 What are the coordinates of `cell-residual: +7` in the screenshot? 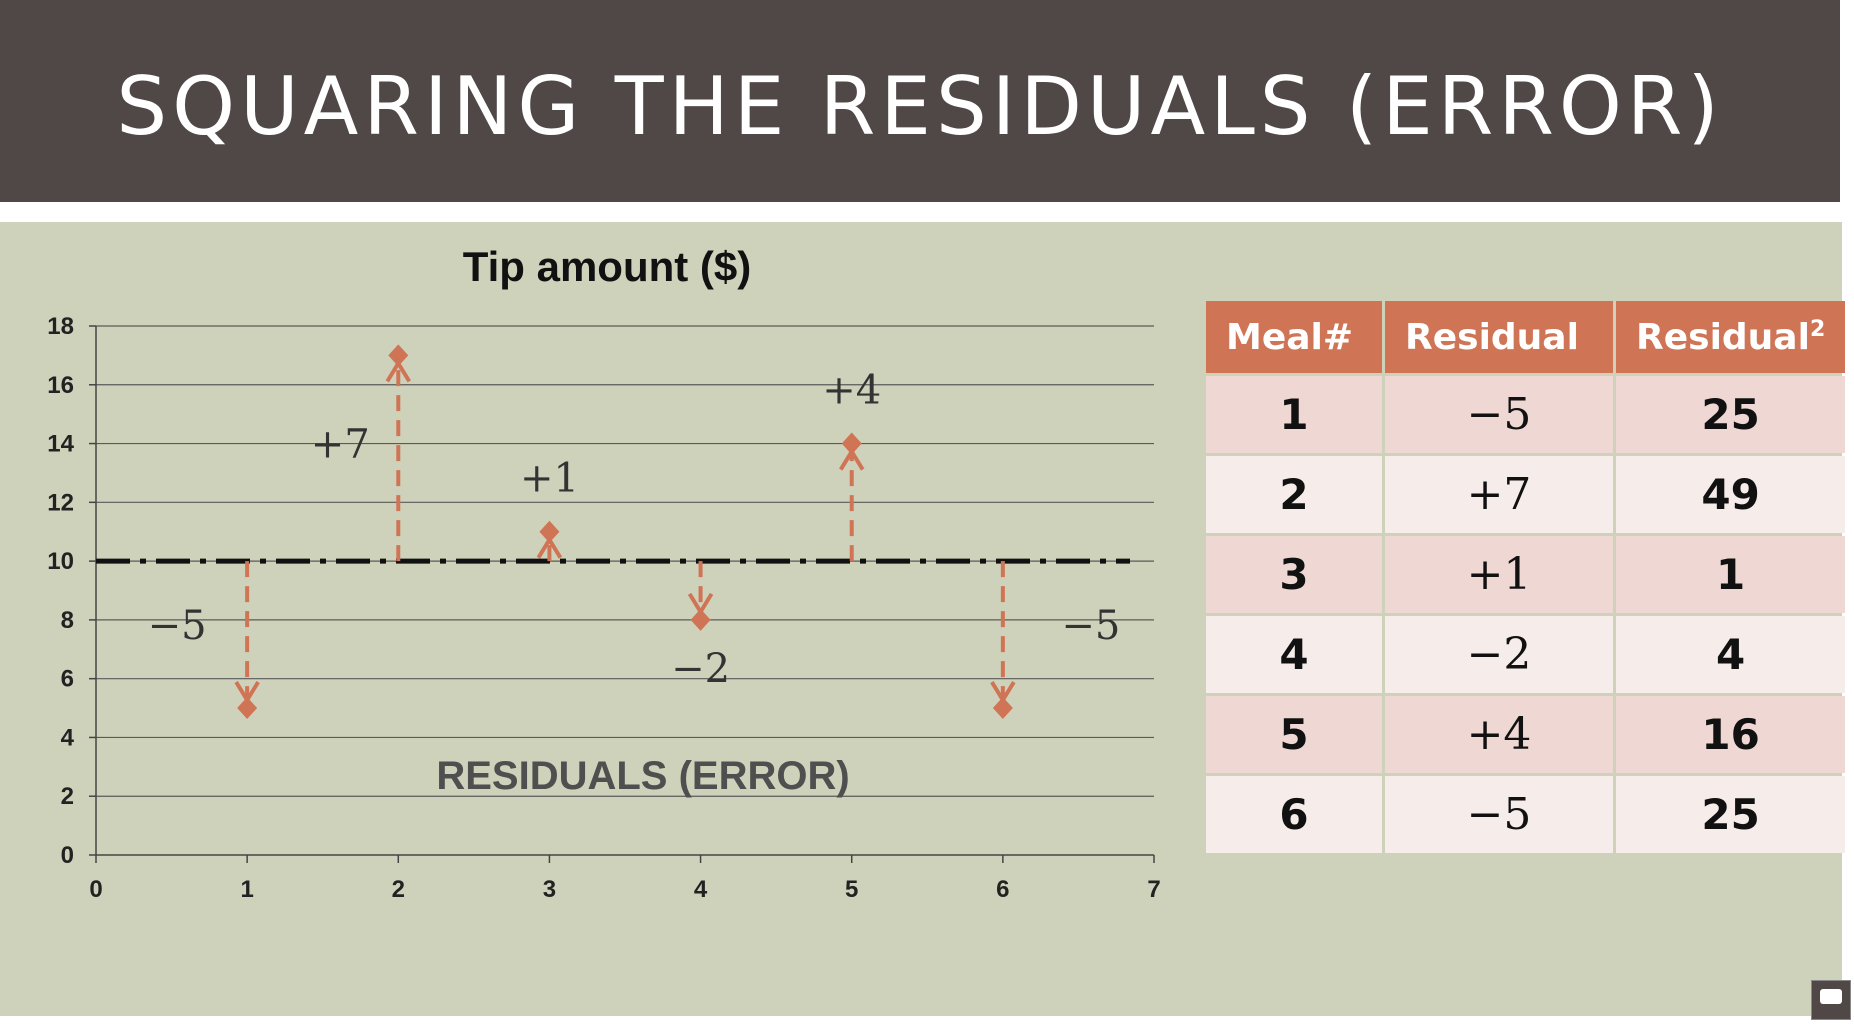 It's located at (1499, 494).